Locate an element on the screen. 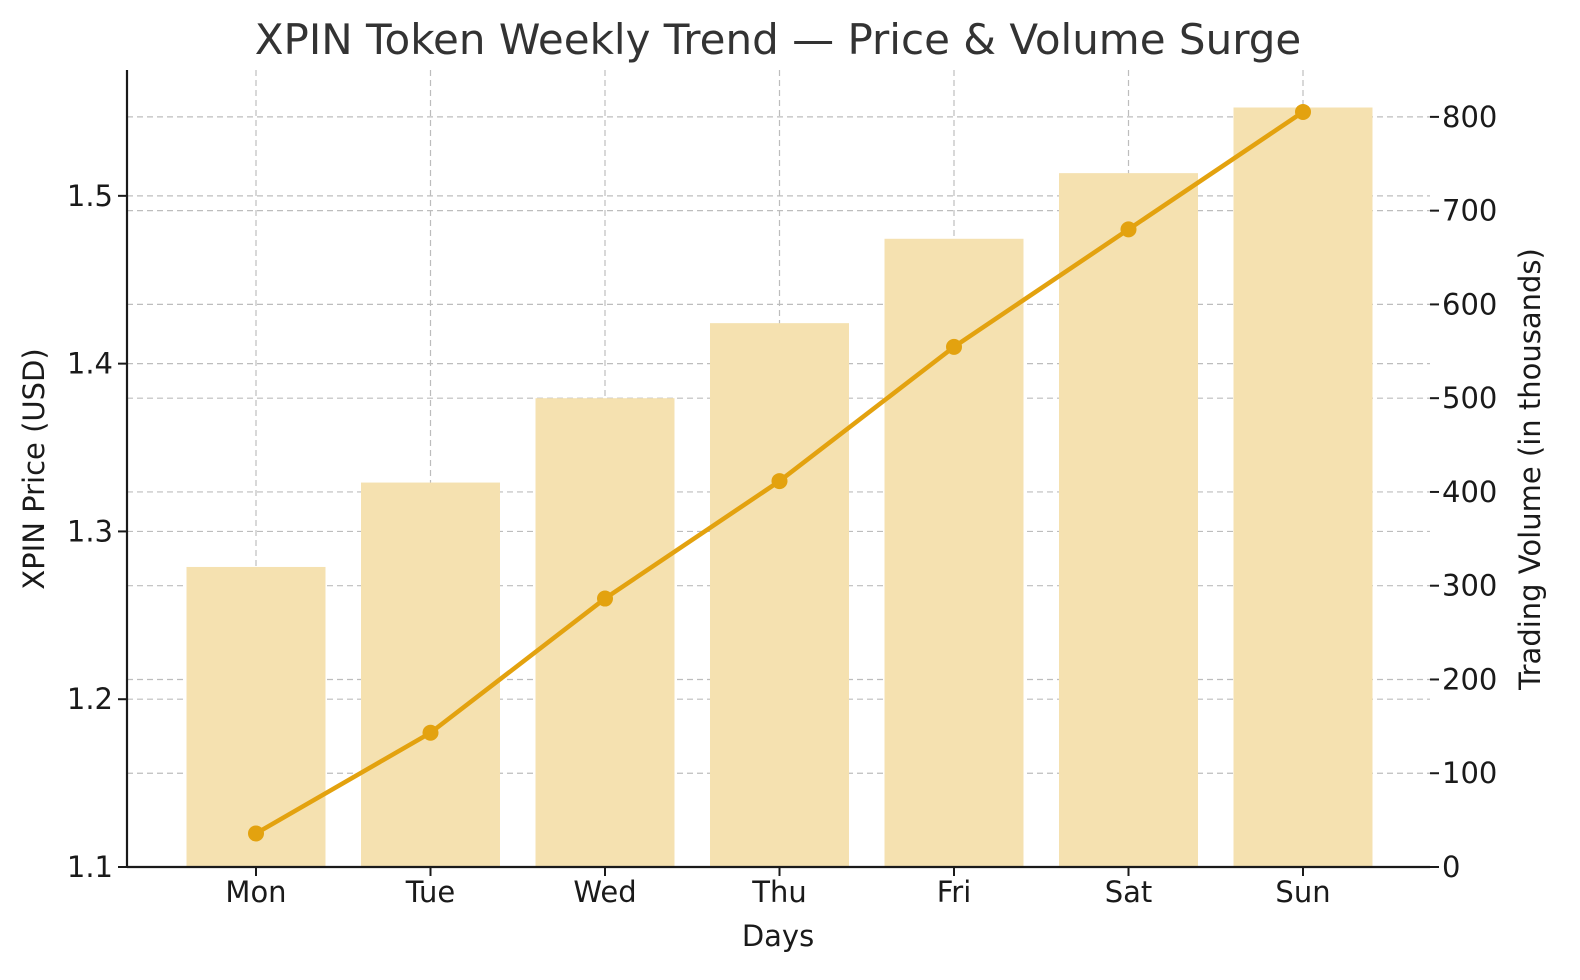 The image size is (1580, 980). x-tick-label: Fri is located at coordinates (954, 892).